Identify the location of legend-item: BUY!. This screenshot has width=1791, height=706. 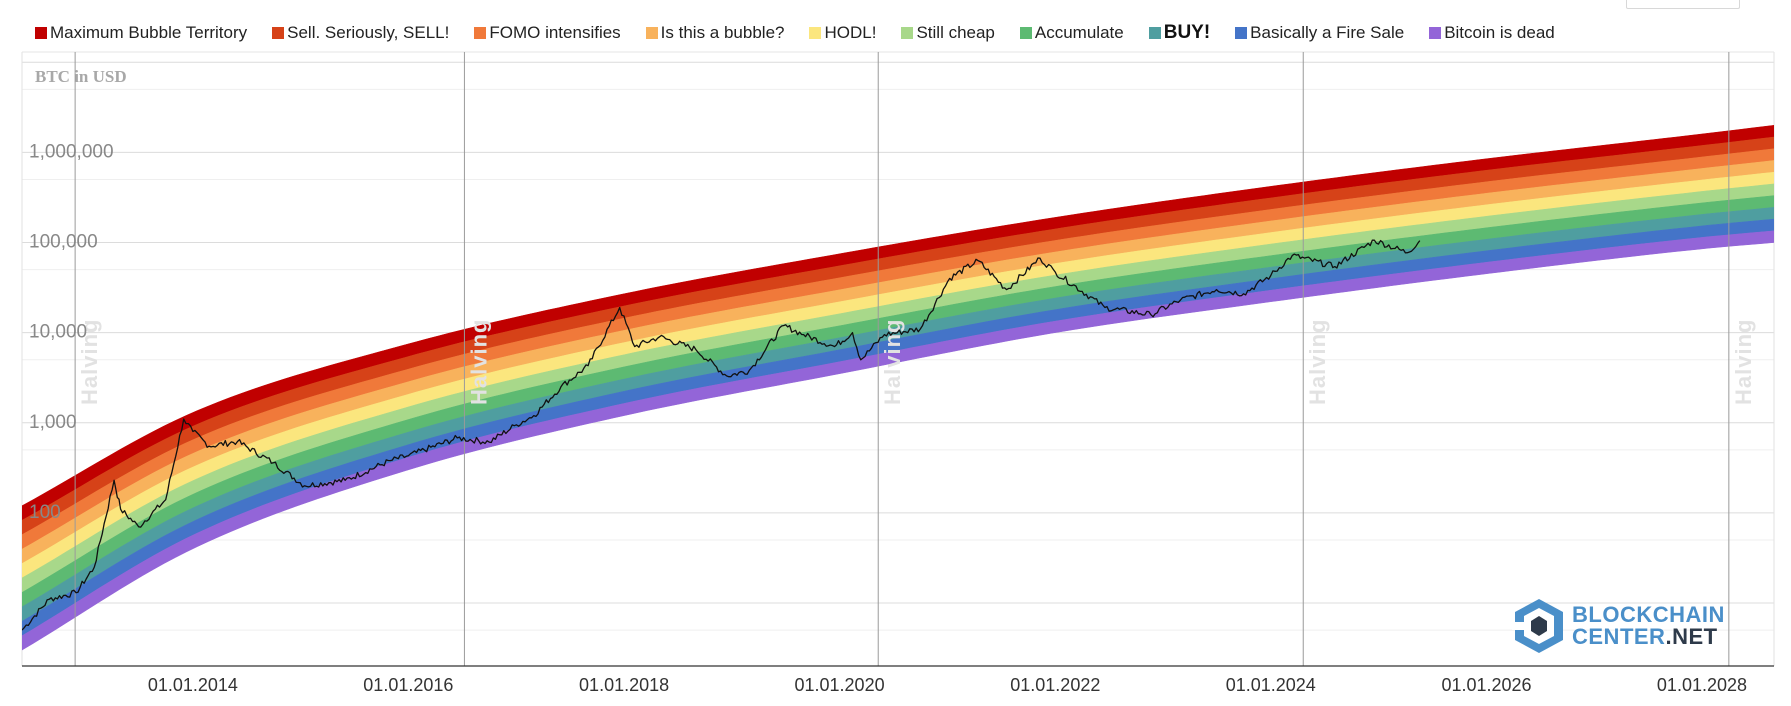
(1179, 33).